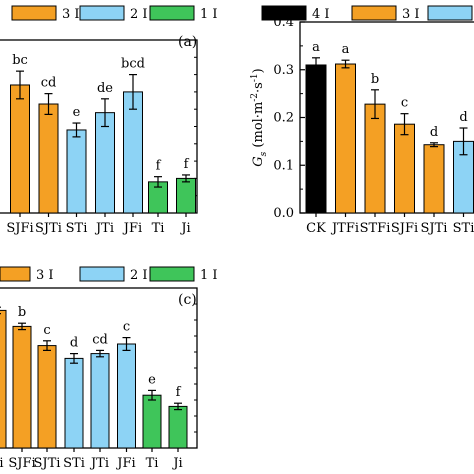 The height and width of the screenshot is (474, 474). Describe the element at coordinates (133, 64) in the screenshot. I see `significance-letter: bcd` at that location.